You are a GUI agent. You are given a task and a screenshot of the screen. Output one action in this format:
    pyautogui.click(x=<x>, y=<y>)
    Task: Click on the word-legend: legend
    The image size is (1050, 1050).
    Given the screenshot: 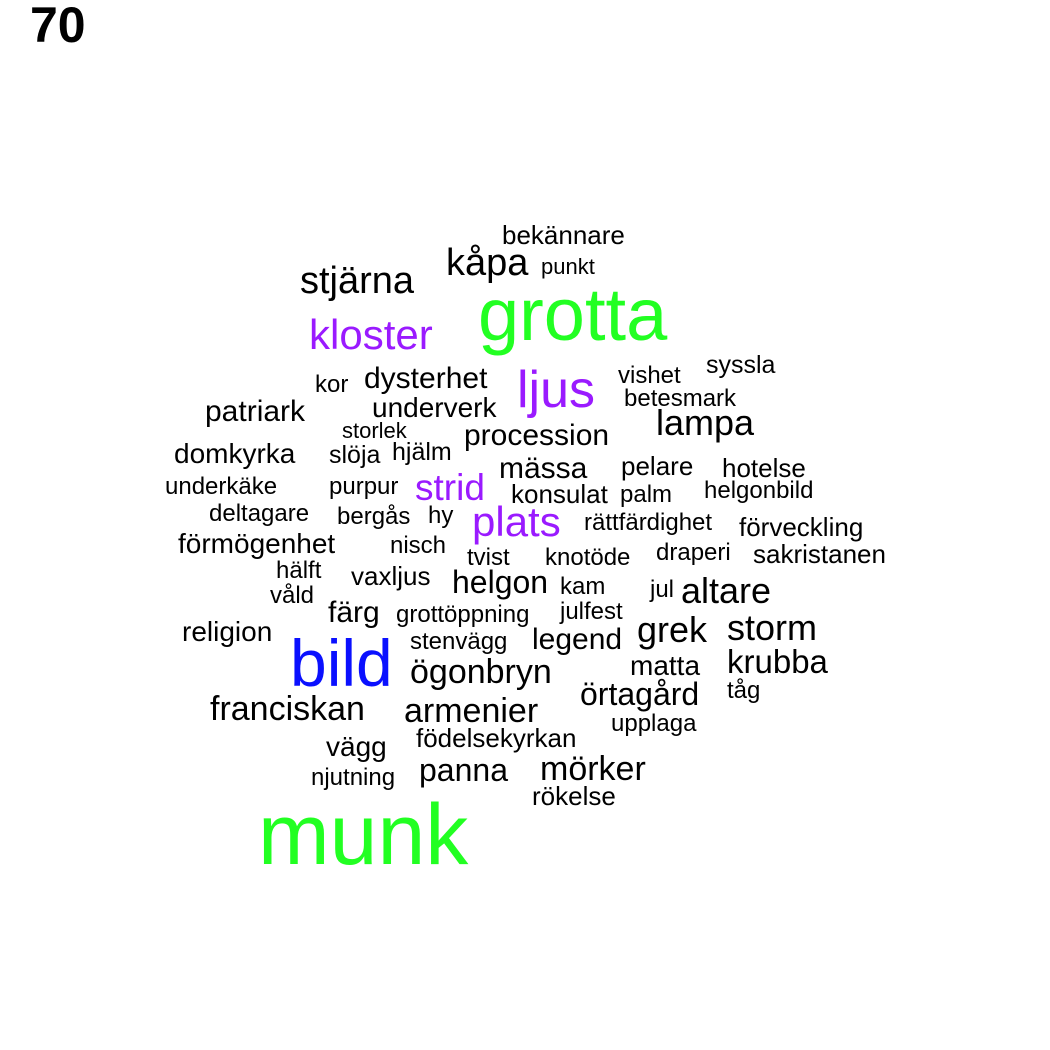 What is the action you would take?
    pyautogui.click(x=577, y=639)
    